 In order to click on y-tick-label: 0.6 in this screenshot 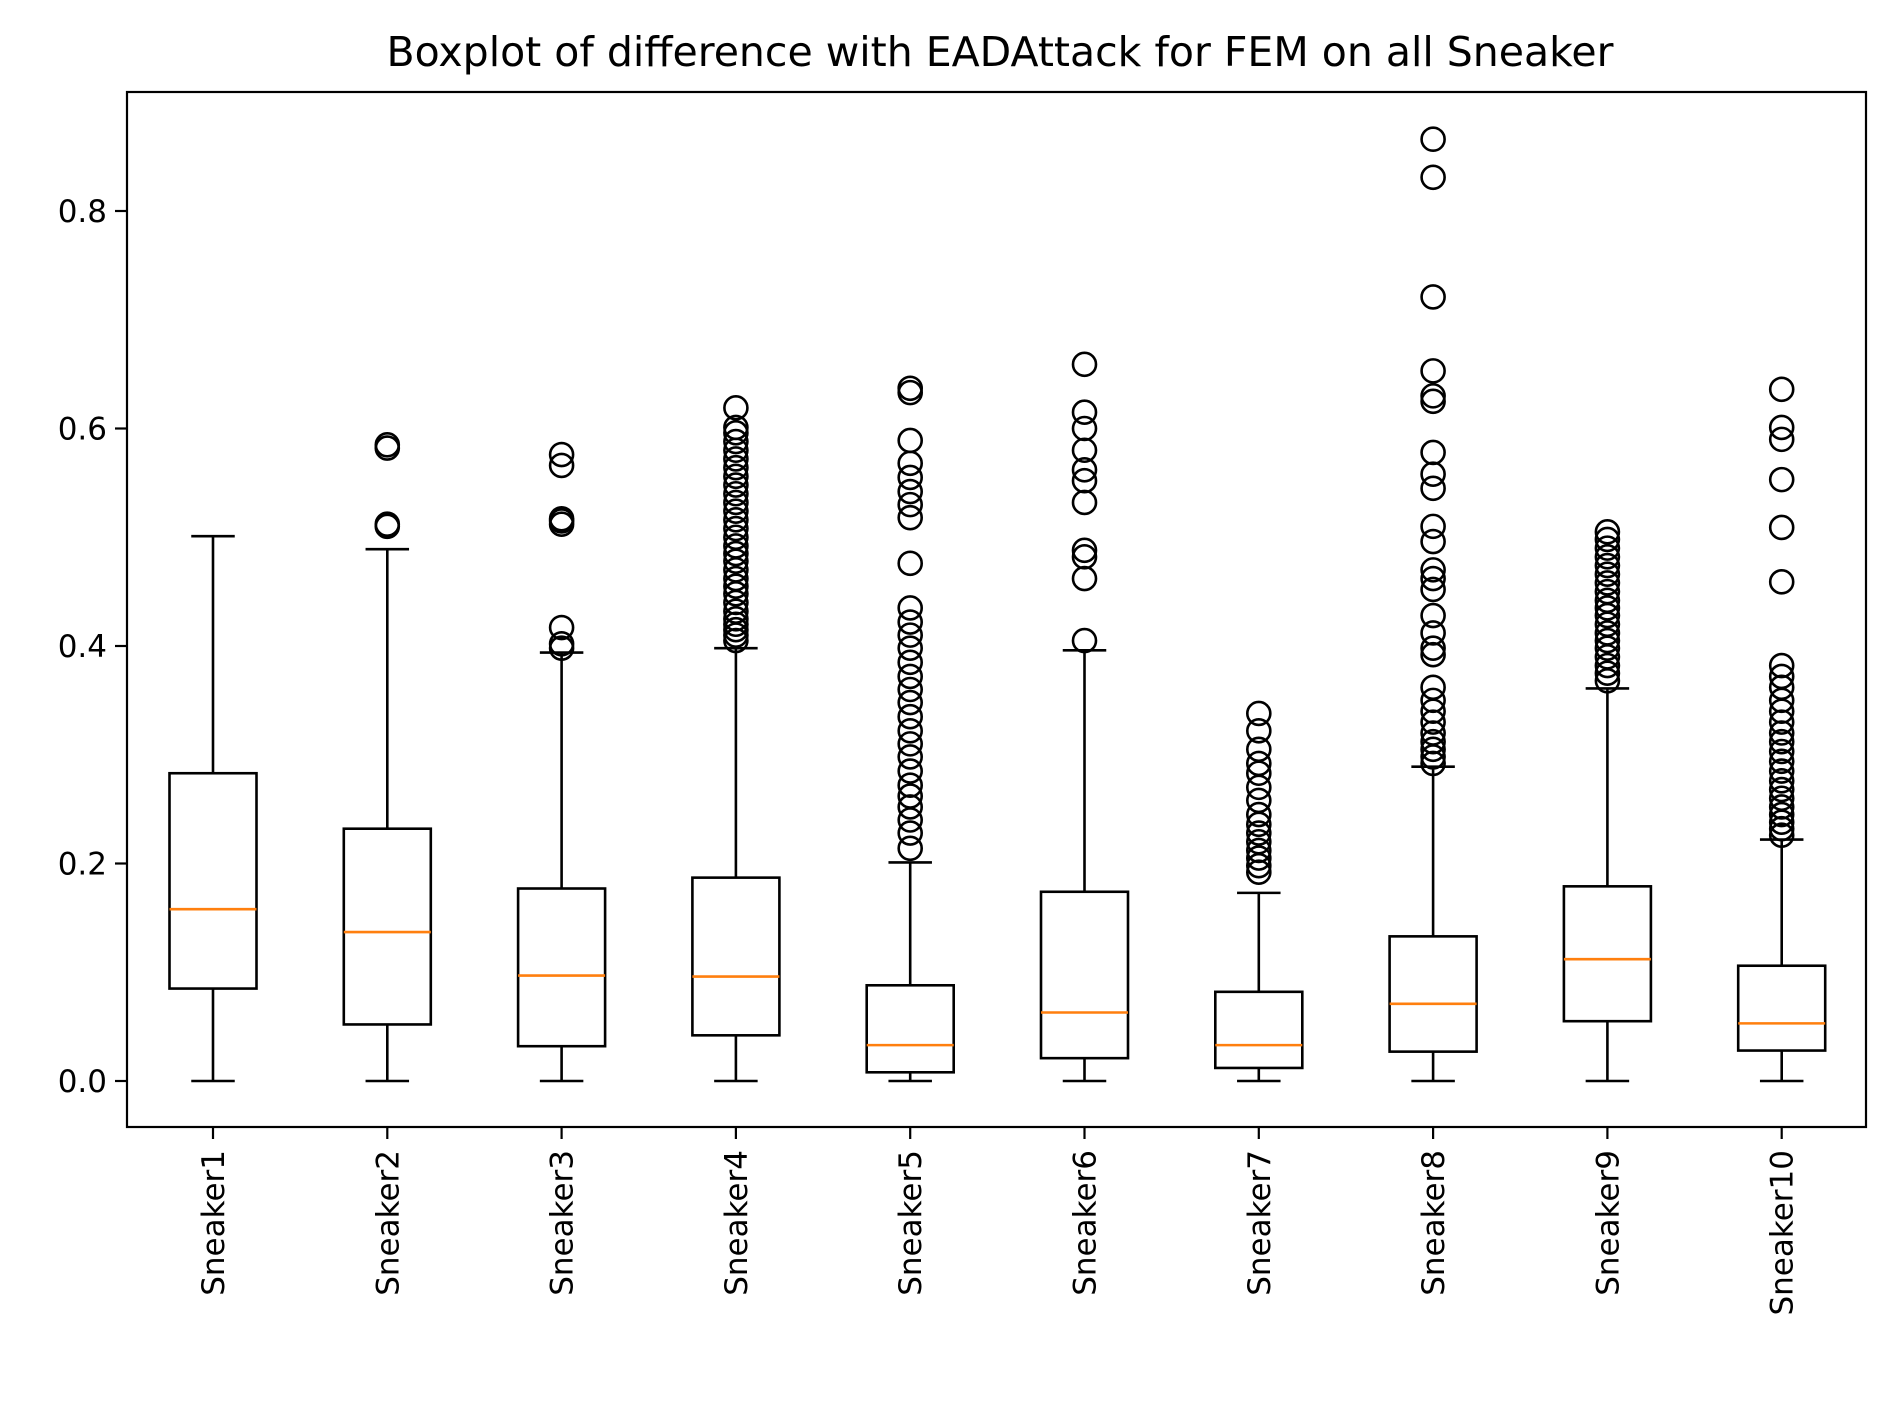, I will do `click(82, 430)`.